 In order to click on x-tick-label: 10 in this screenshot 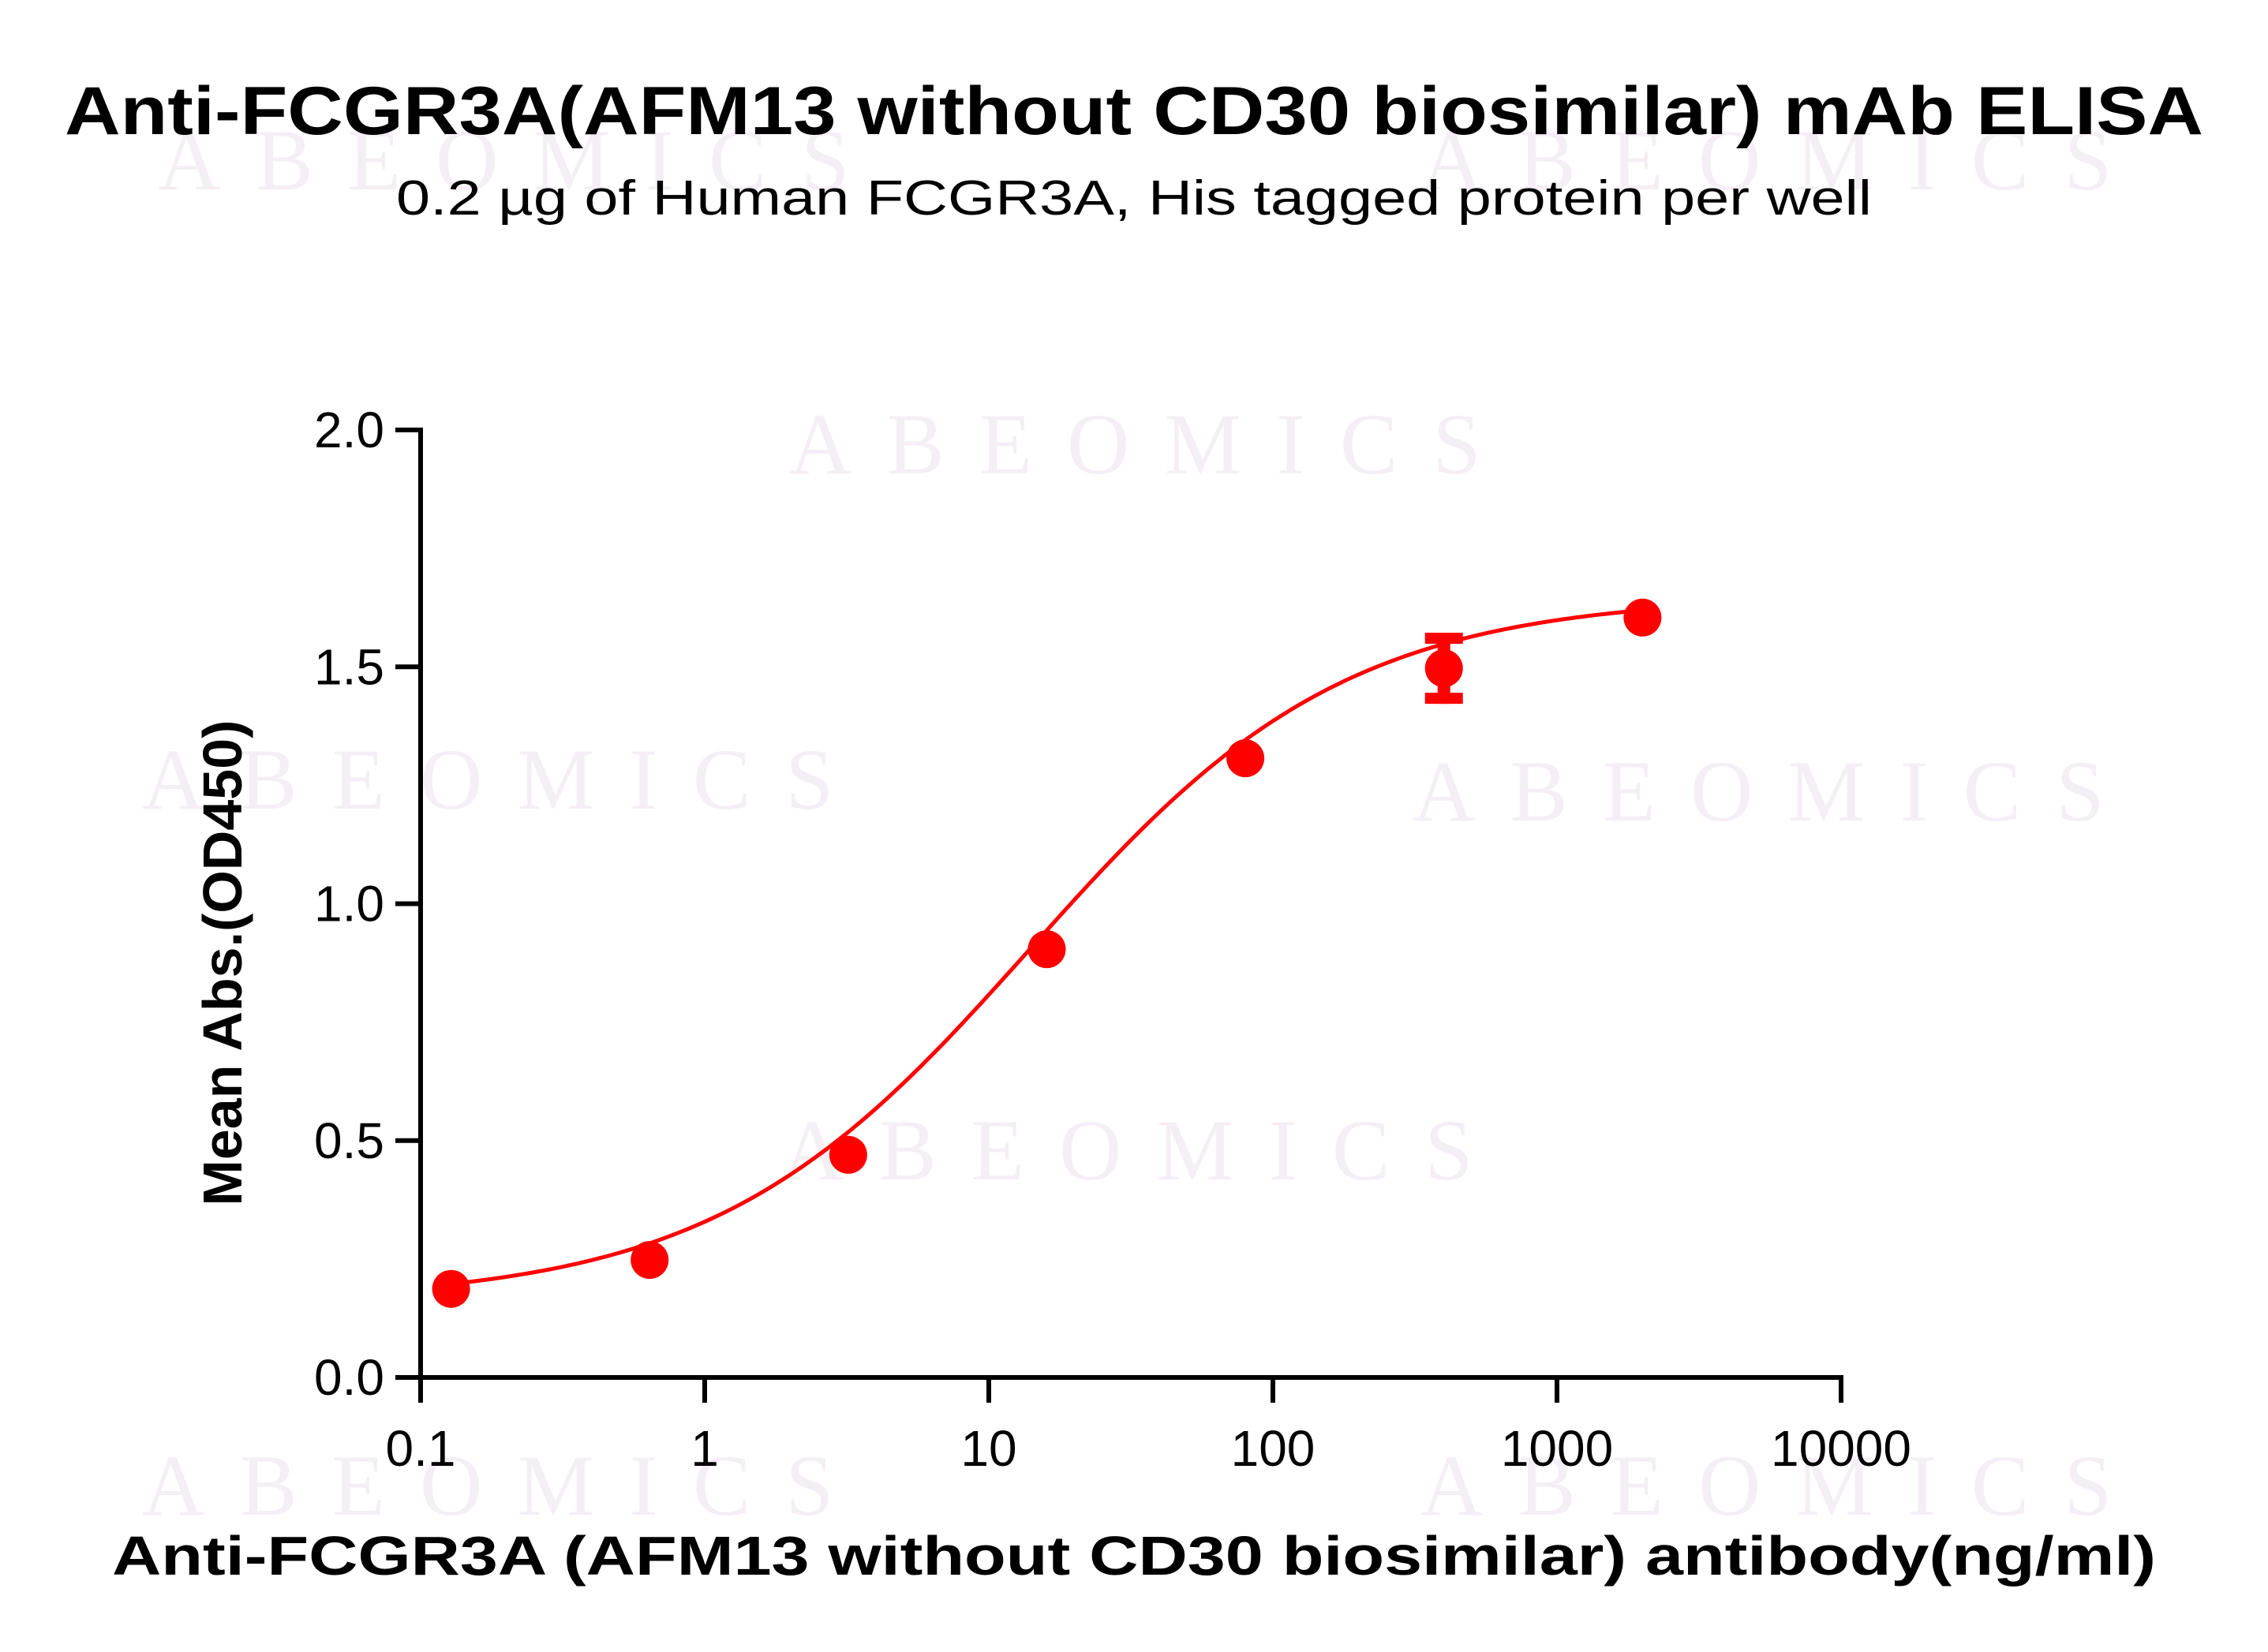, I will do `click(988, 1449)`.